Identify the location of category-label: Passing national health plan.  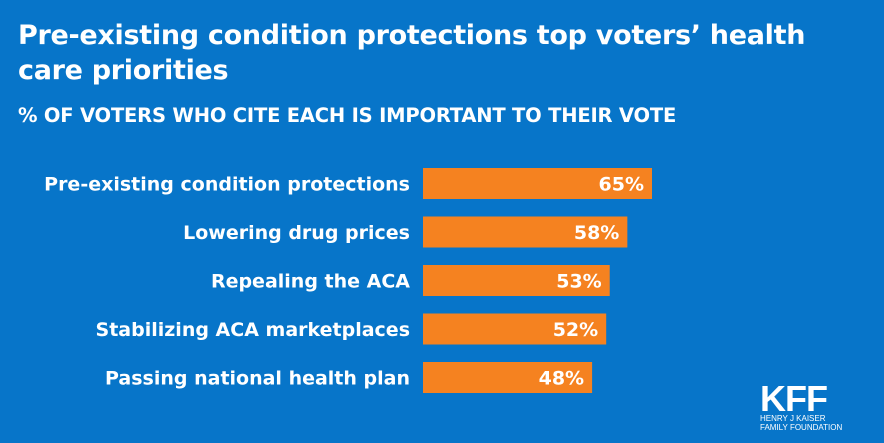
(257, 379).